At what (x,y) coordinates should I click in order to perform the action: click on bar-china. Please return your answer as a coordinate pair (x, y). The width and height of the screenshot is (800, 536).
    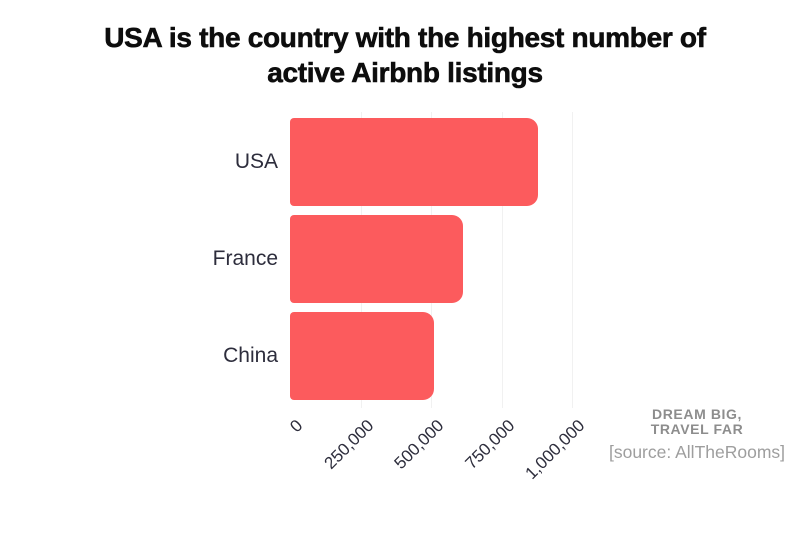
    Looking at the image, I should click on (362, 356).